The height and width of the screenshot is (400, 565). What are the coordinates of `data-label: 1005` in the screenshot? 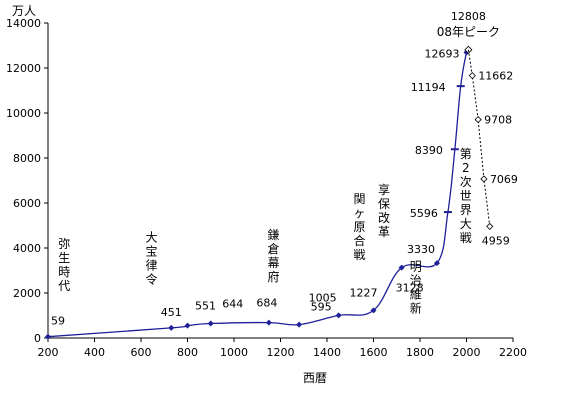 It's located at (323, 297).